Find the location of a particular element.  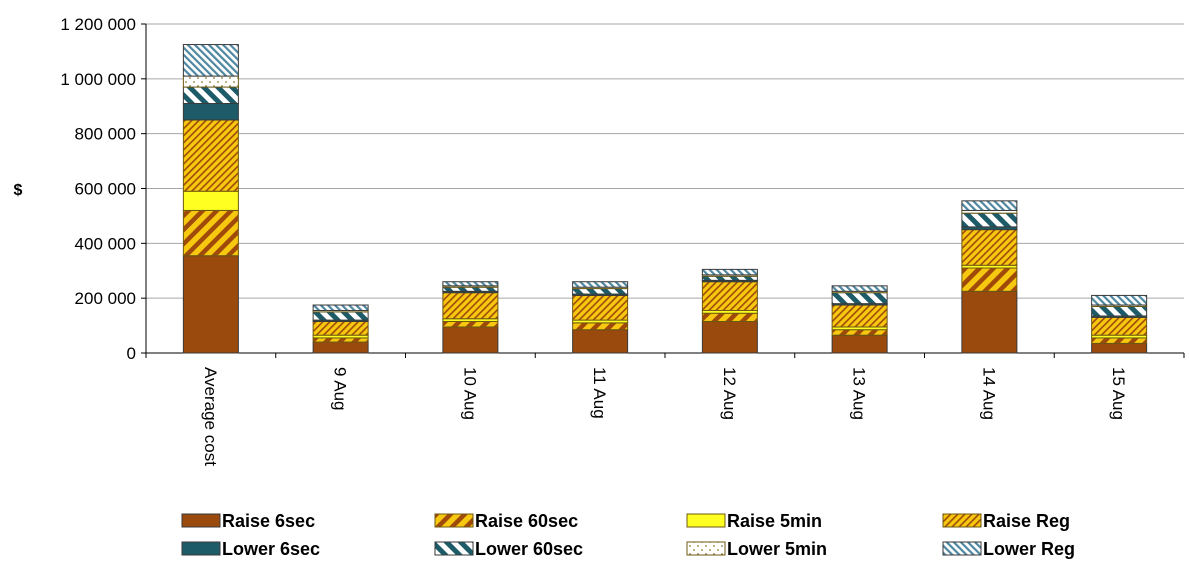

legend-item: Raise Reg is located at coordinates (1006, 521).